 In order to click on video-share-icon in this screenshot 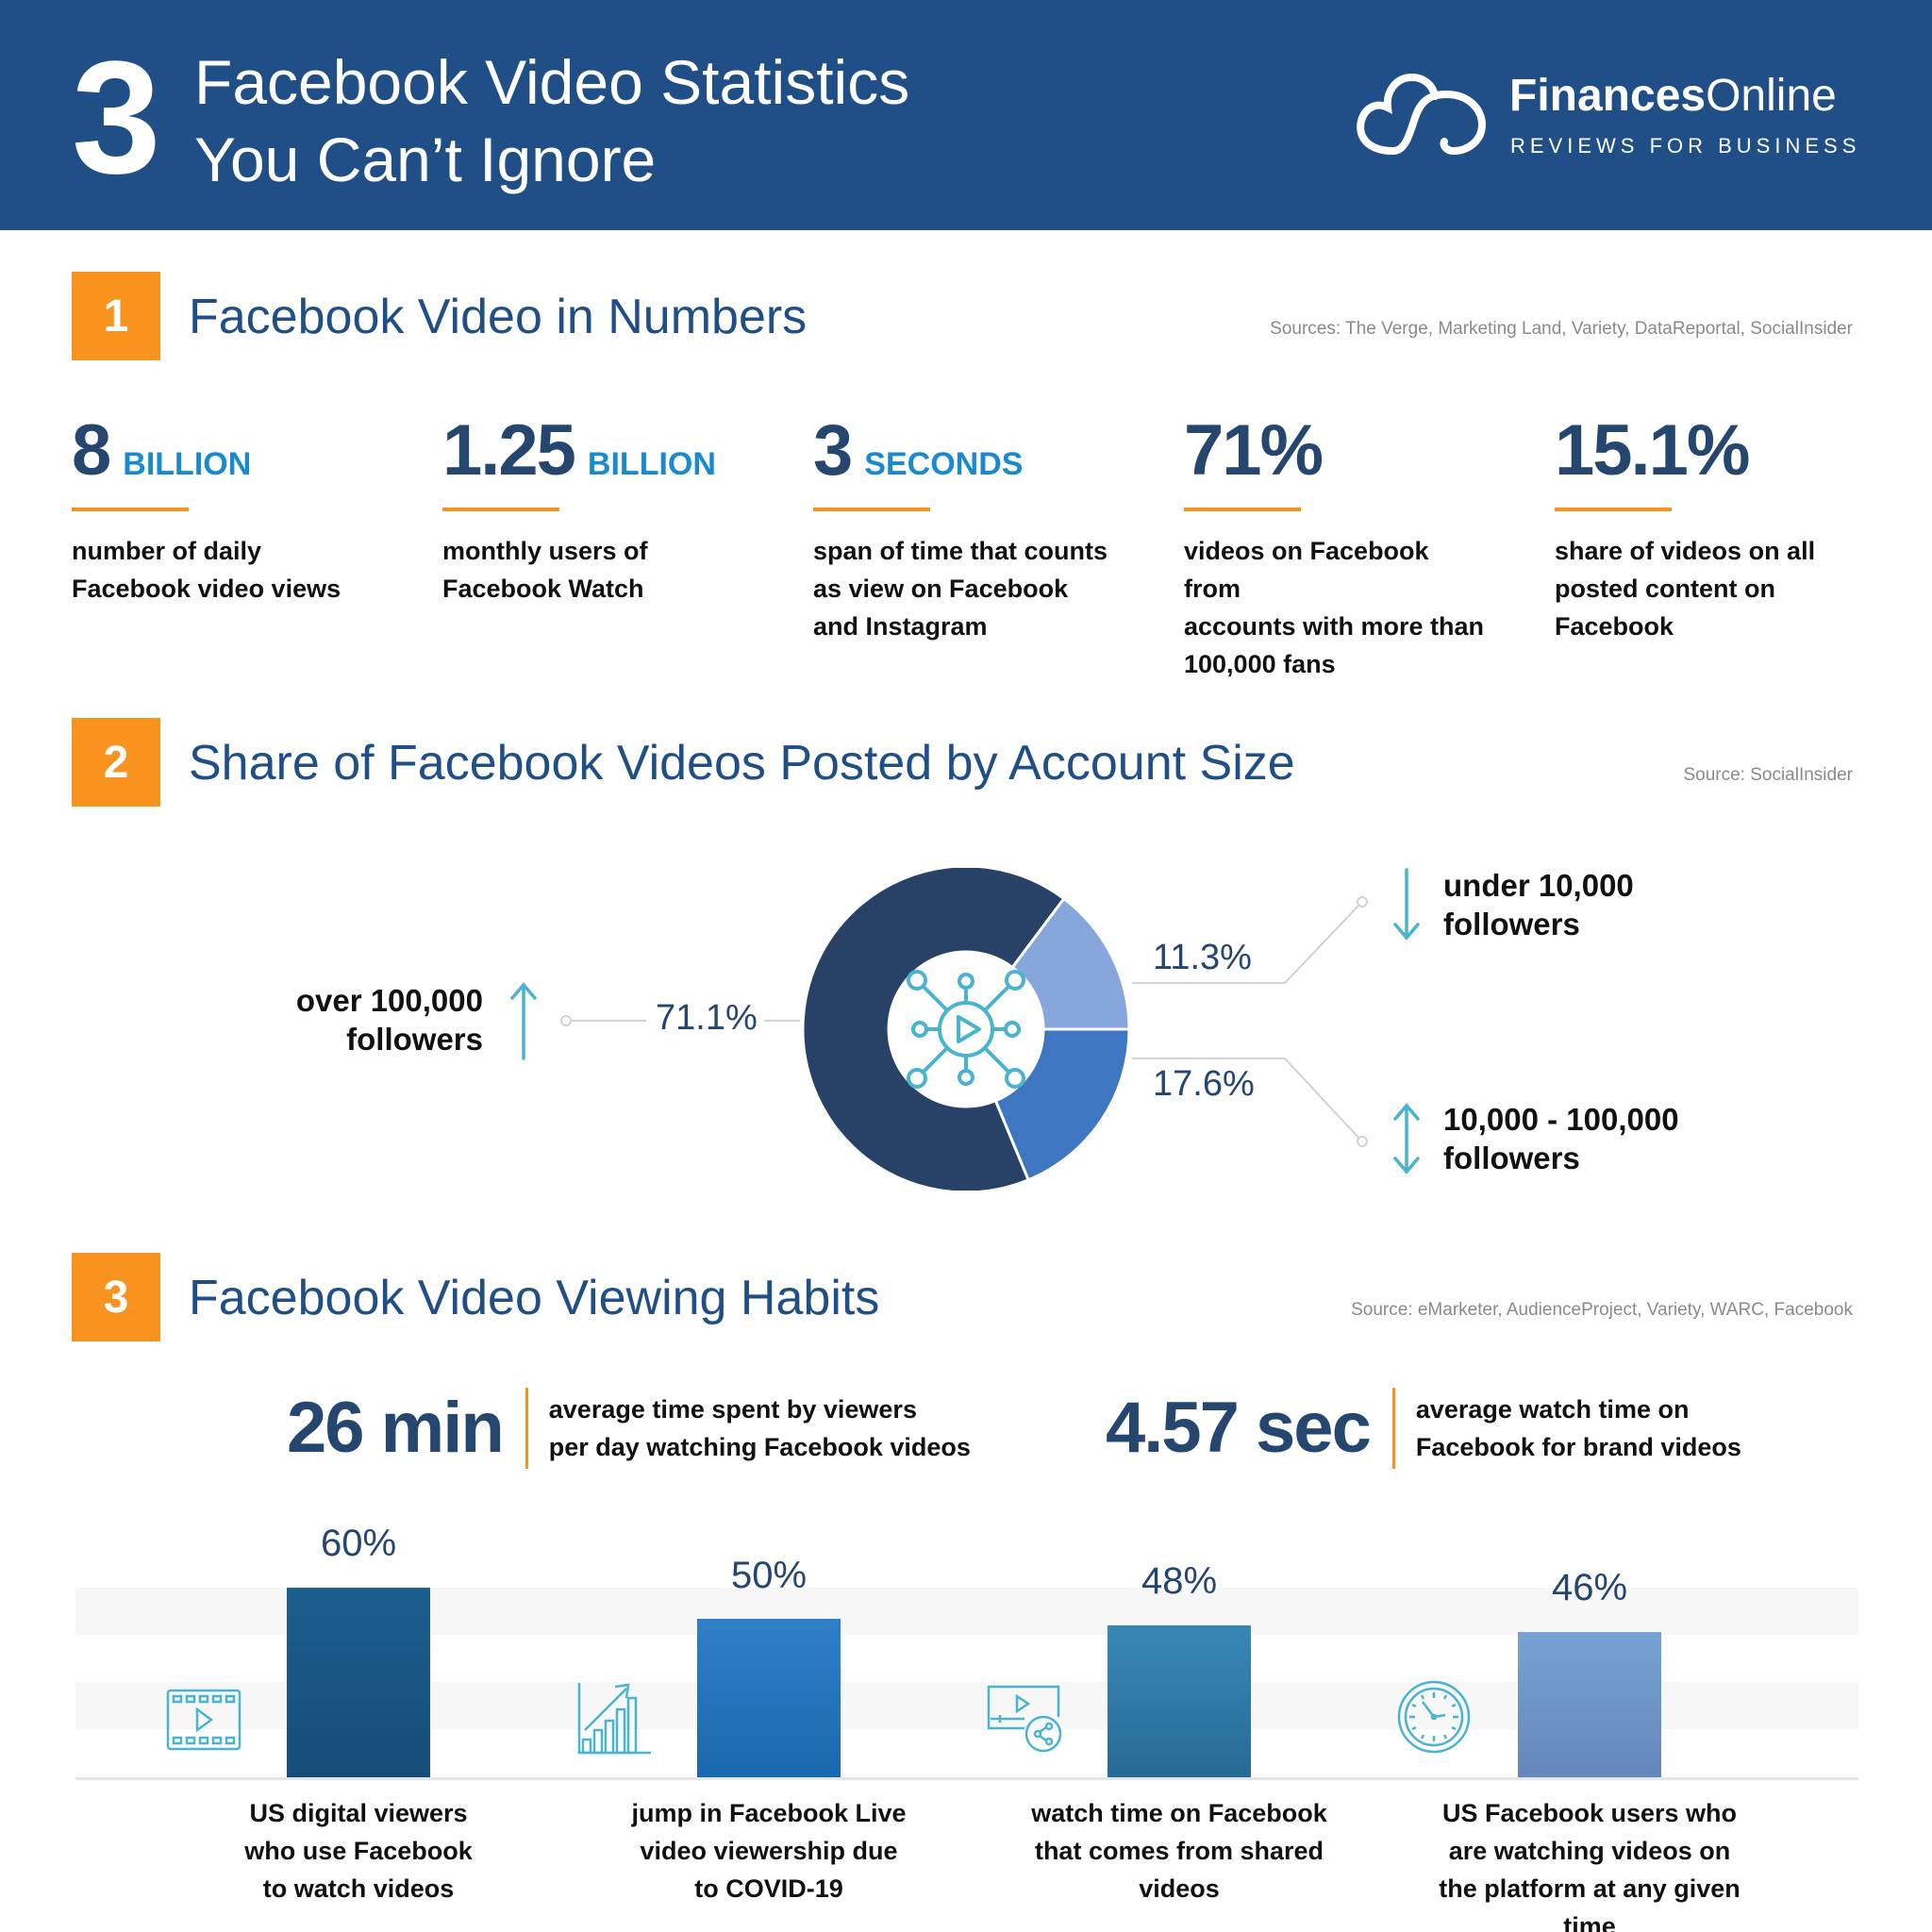, I will do `click(1025, 1719)`.